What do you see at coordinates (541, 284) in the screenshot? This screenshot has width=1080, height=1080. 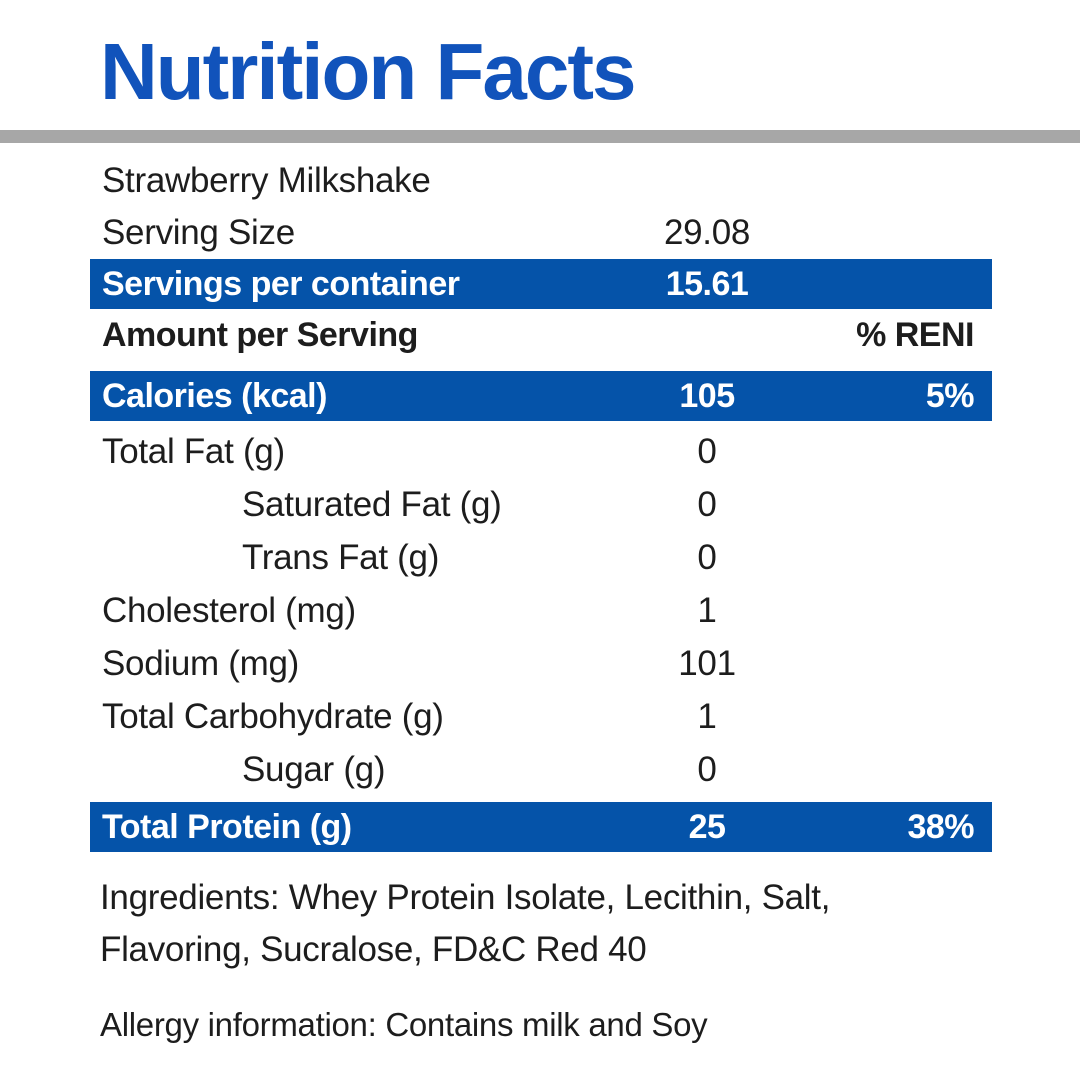 I see `servings-per-container-row: Servings per container 15.61` at bounding box center [541, 284].